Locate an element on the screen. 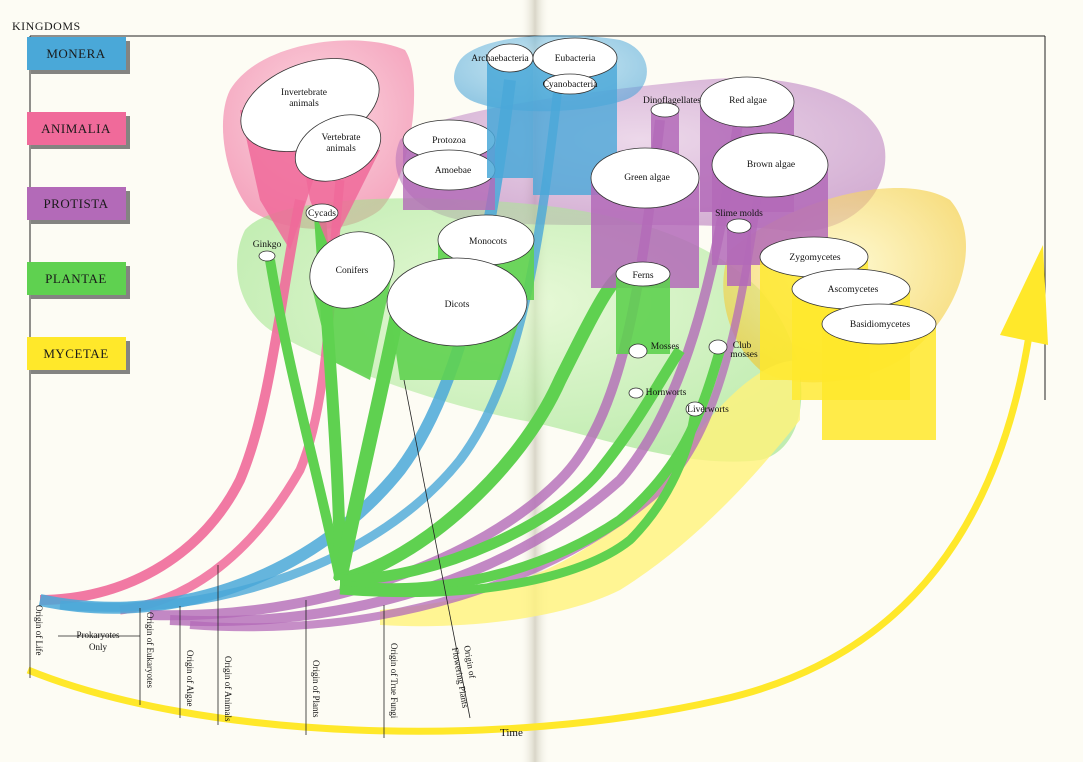 The image size is (1083, 762). protozoa-tube is located at coordinates (449, 164).